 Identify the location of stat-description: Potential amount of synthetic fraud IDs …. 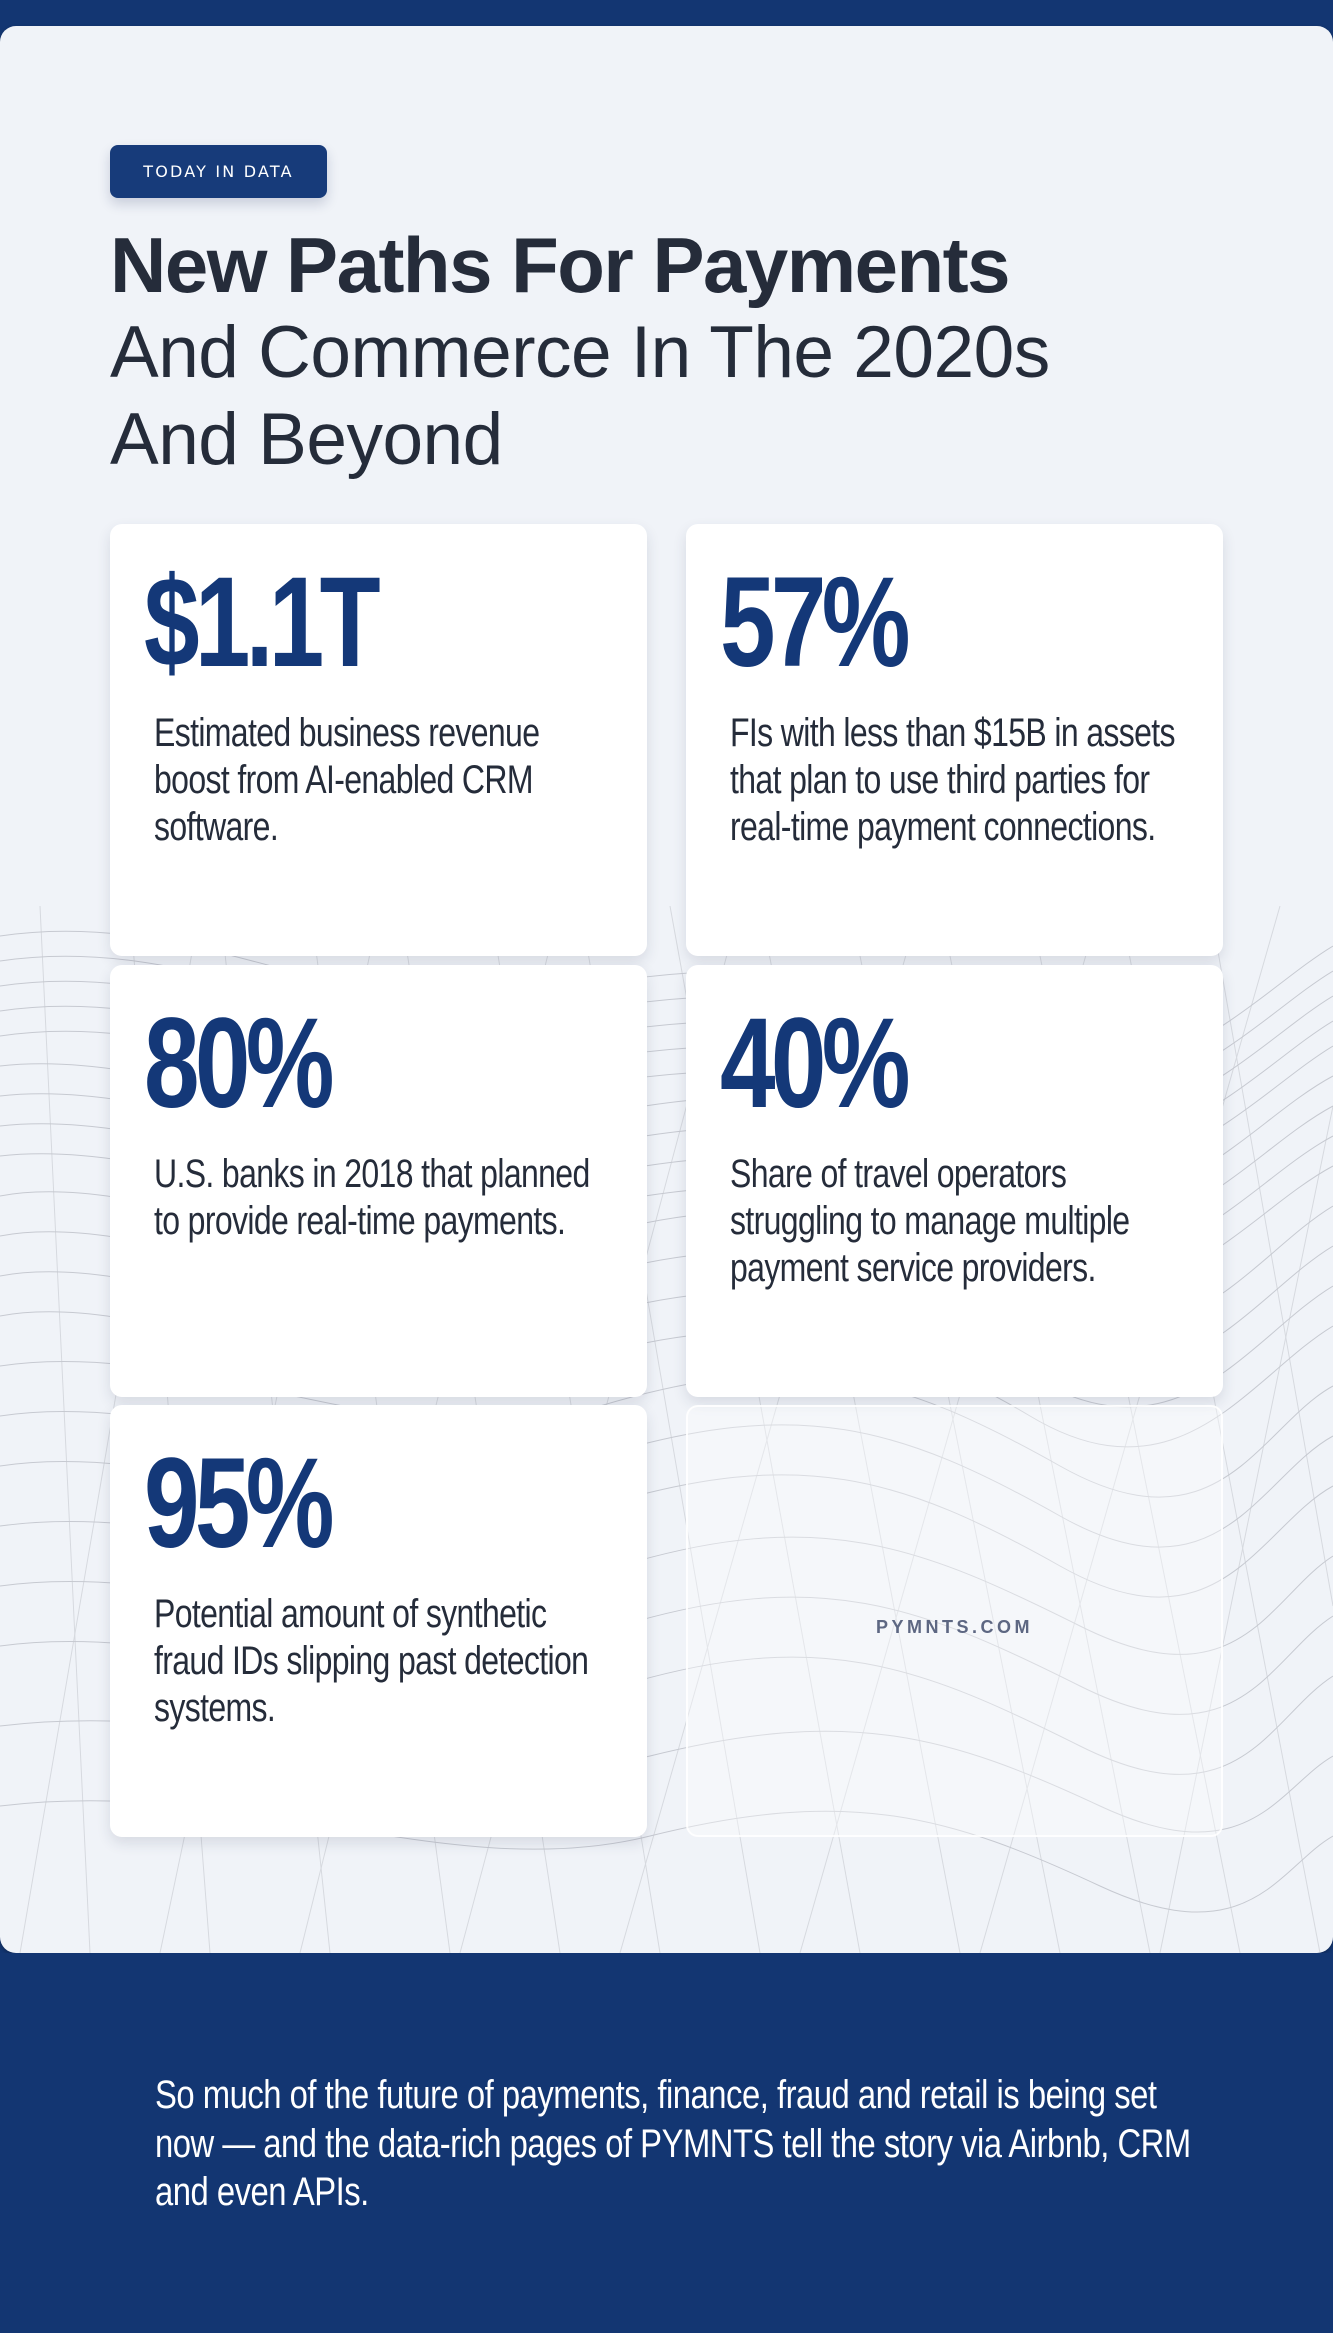
(371, 1661).